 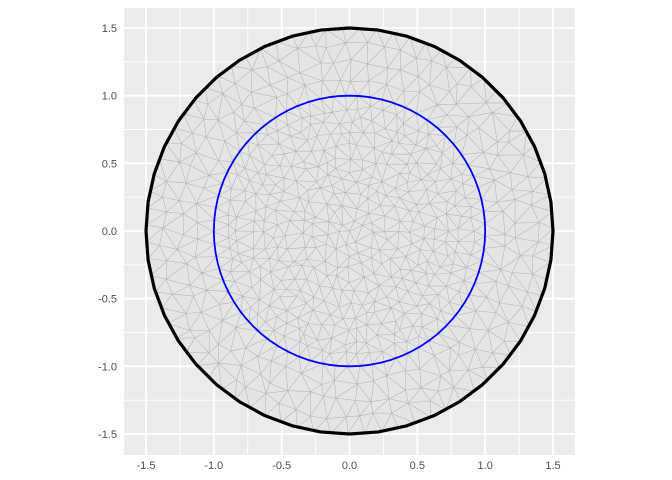 I want to click on x-tick-label: 0.0, so click(x=349, y=466).